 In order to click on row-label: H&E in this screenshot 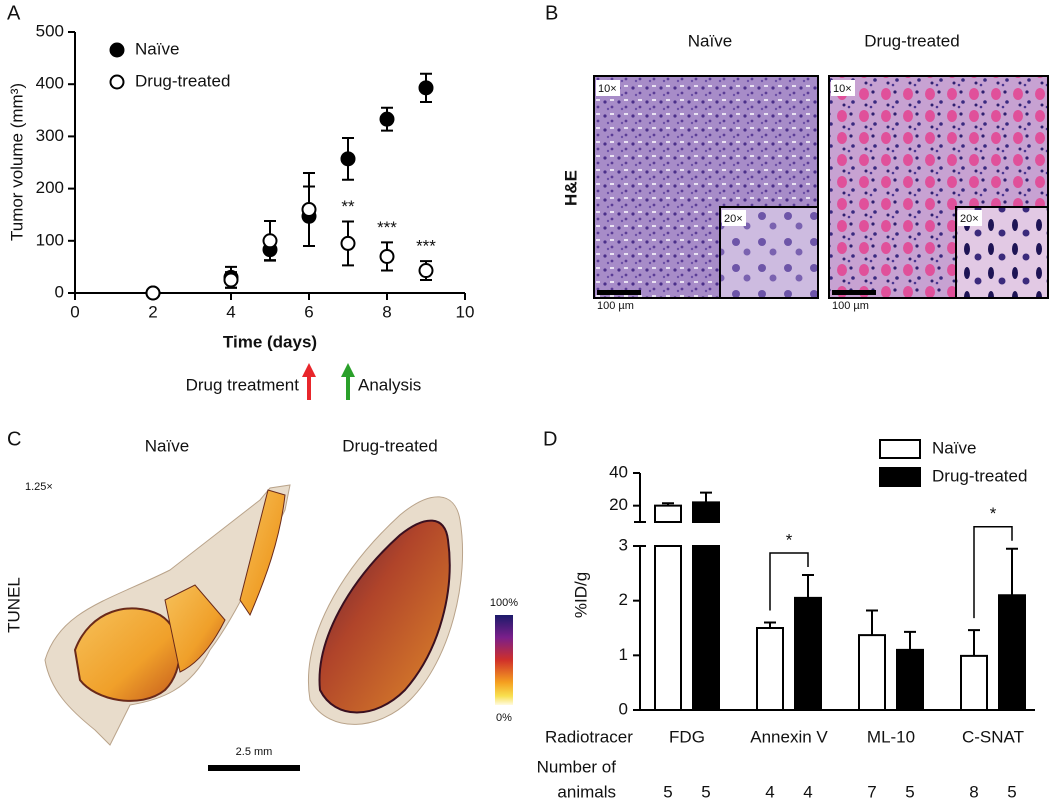, I will do `click(570, 188)`.